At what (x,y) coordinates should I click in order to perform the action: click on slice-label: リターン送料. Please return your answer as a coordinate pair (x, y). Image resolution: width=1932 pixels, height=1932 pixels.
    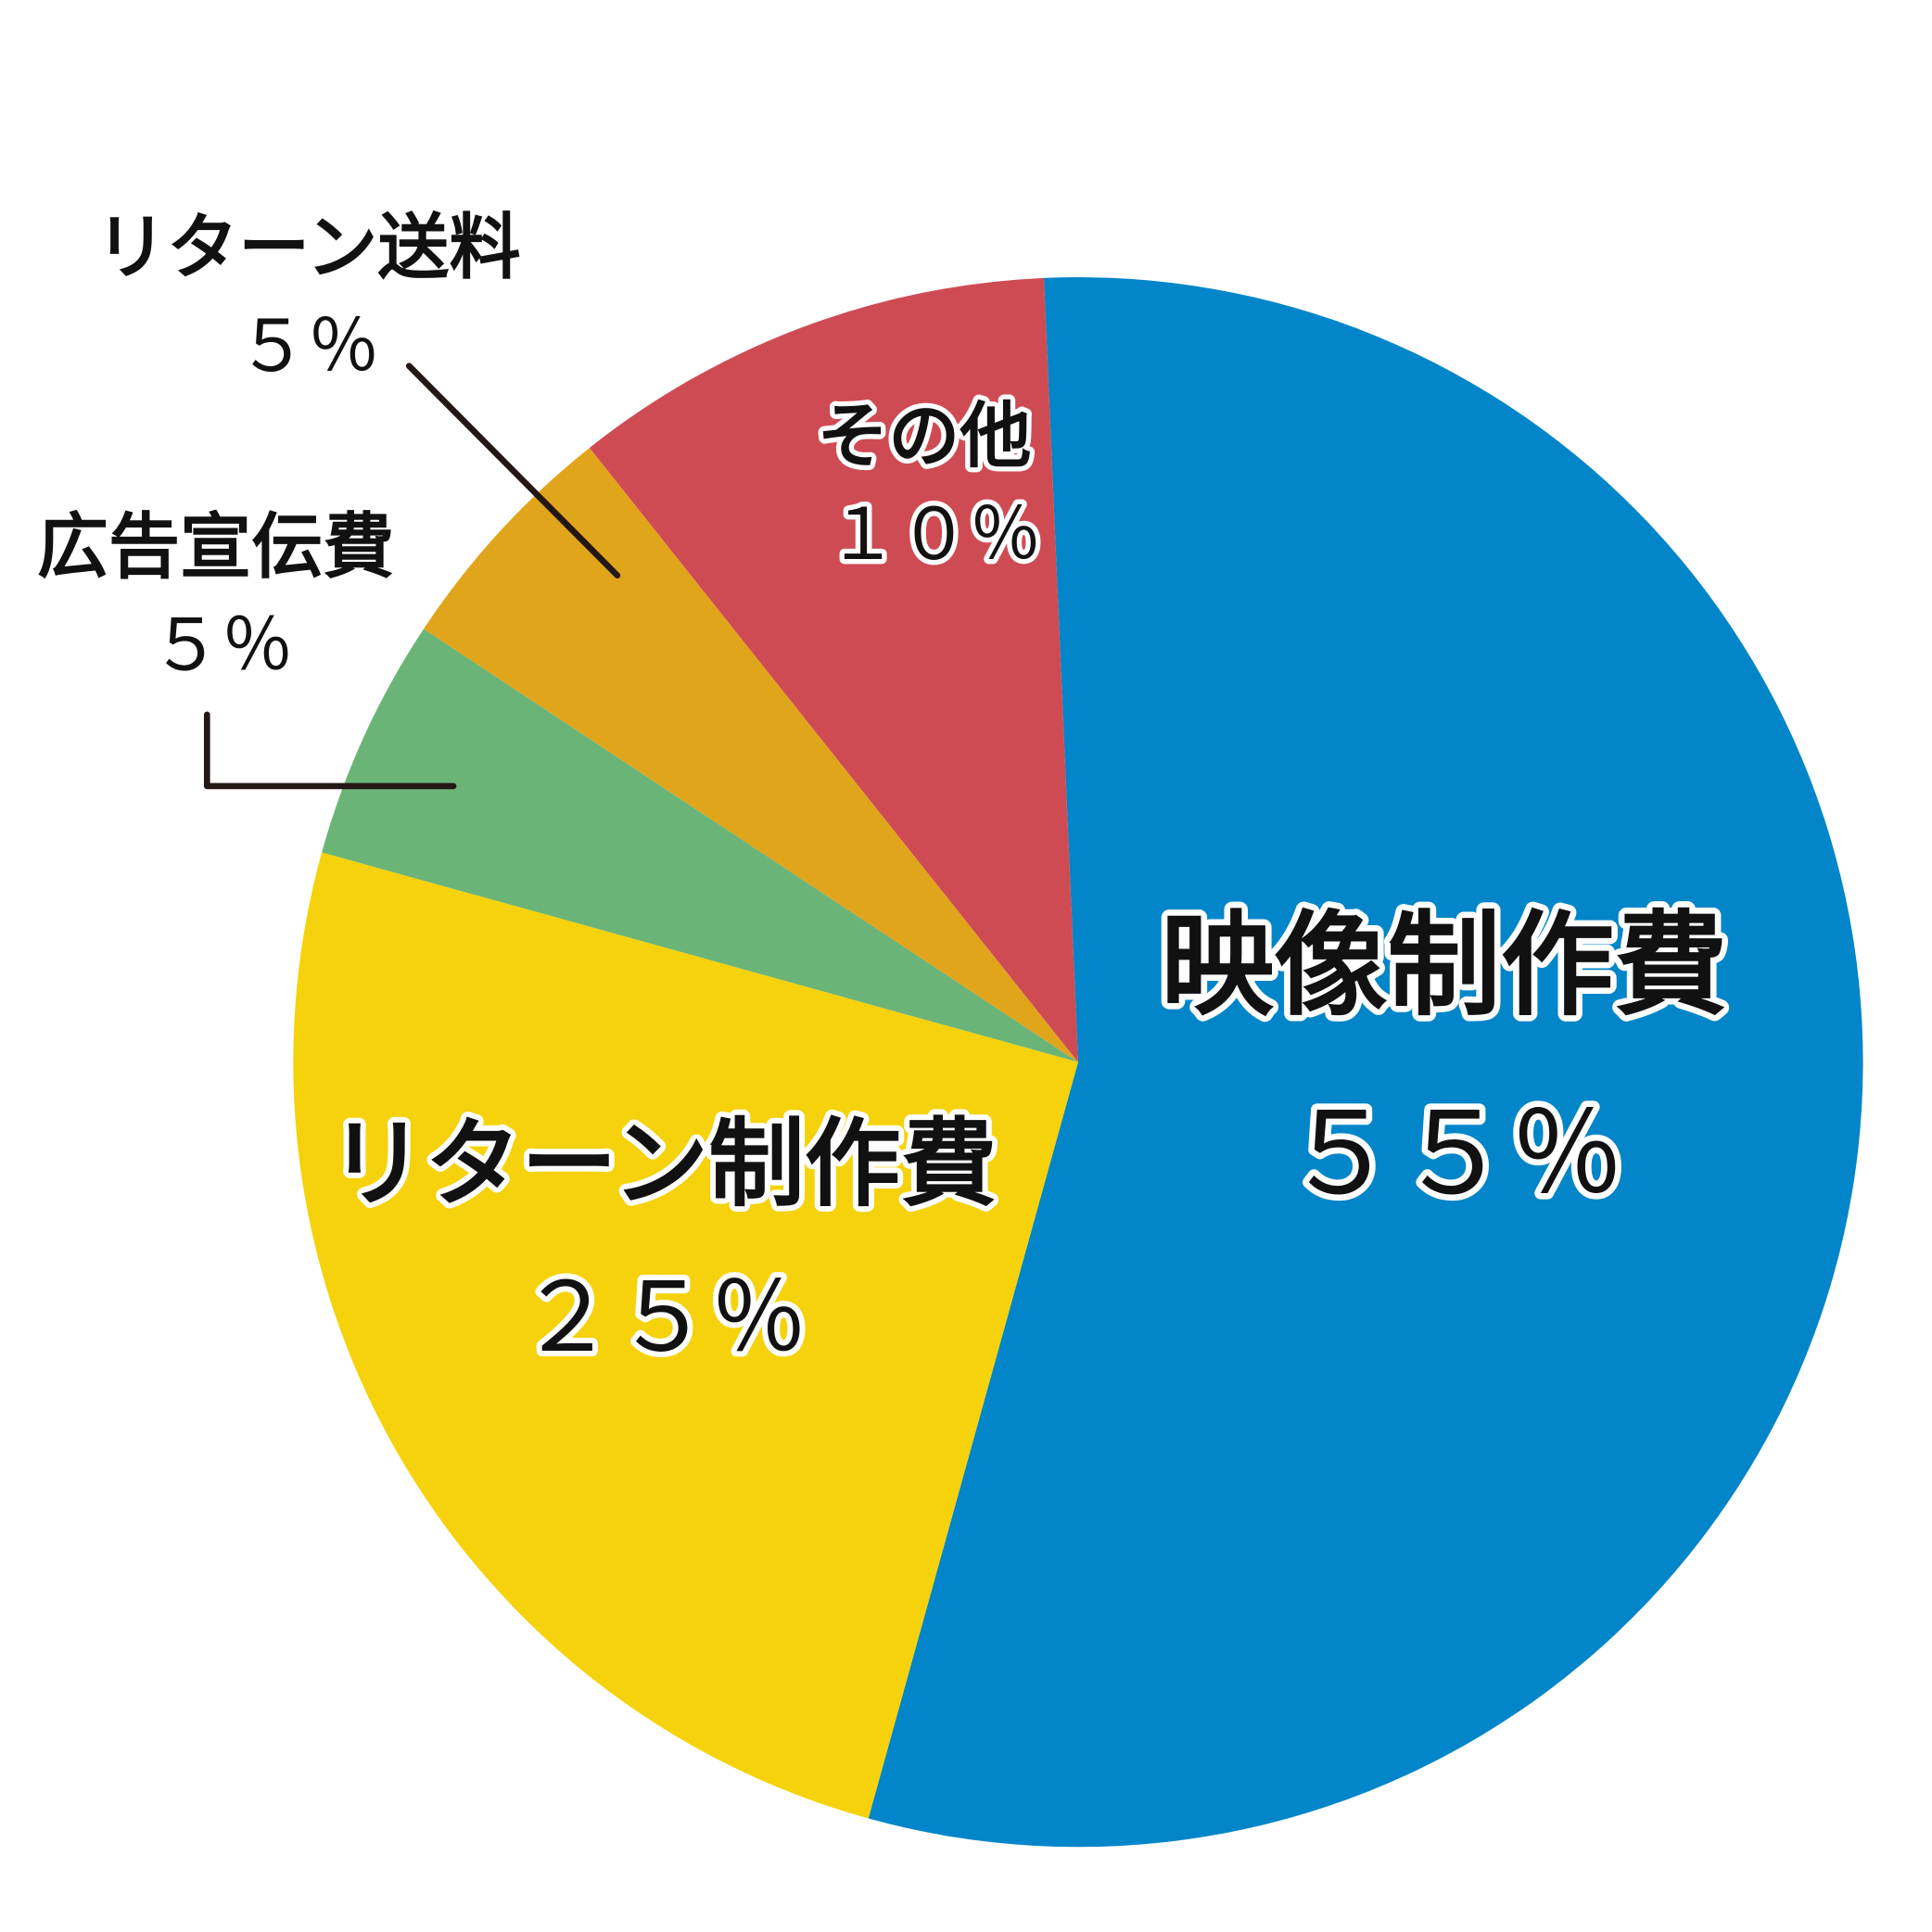
    Looking at the image, I should click on (308, 247).